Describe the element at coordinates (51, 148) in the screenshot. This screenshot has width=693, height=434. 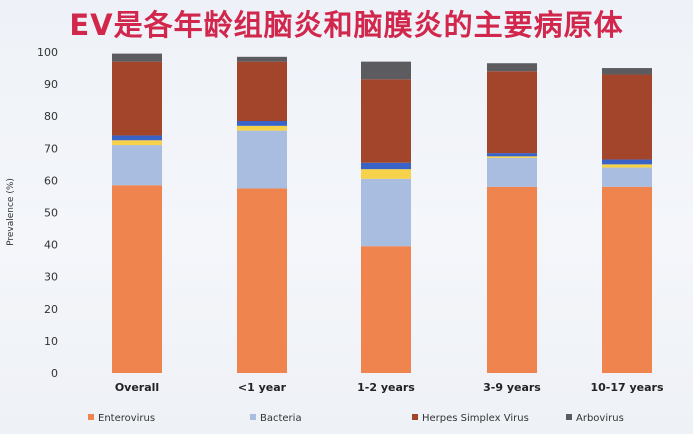
I see `y-tick-label: 70` at that location.